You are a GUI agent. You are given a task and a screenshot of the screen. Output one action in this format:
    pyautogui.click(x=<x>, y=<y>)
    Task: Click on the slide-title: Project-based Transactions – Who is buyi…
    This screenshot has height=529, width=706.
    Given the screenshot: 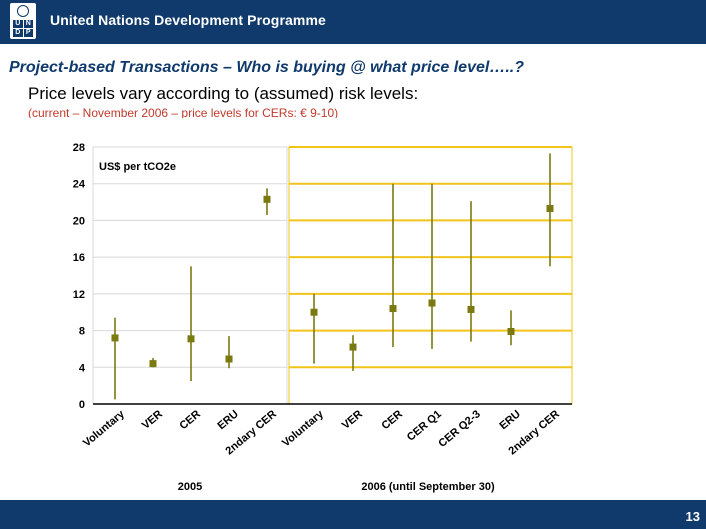 What is the action you would take?
    pyautogui.click(x=266, y=67)
    